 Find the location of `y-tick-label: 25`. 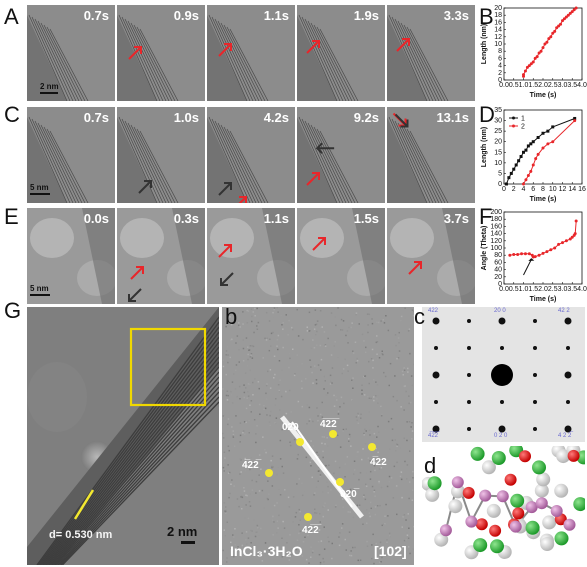

y-tick-label: 25 is located at coordinates (498, 131).